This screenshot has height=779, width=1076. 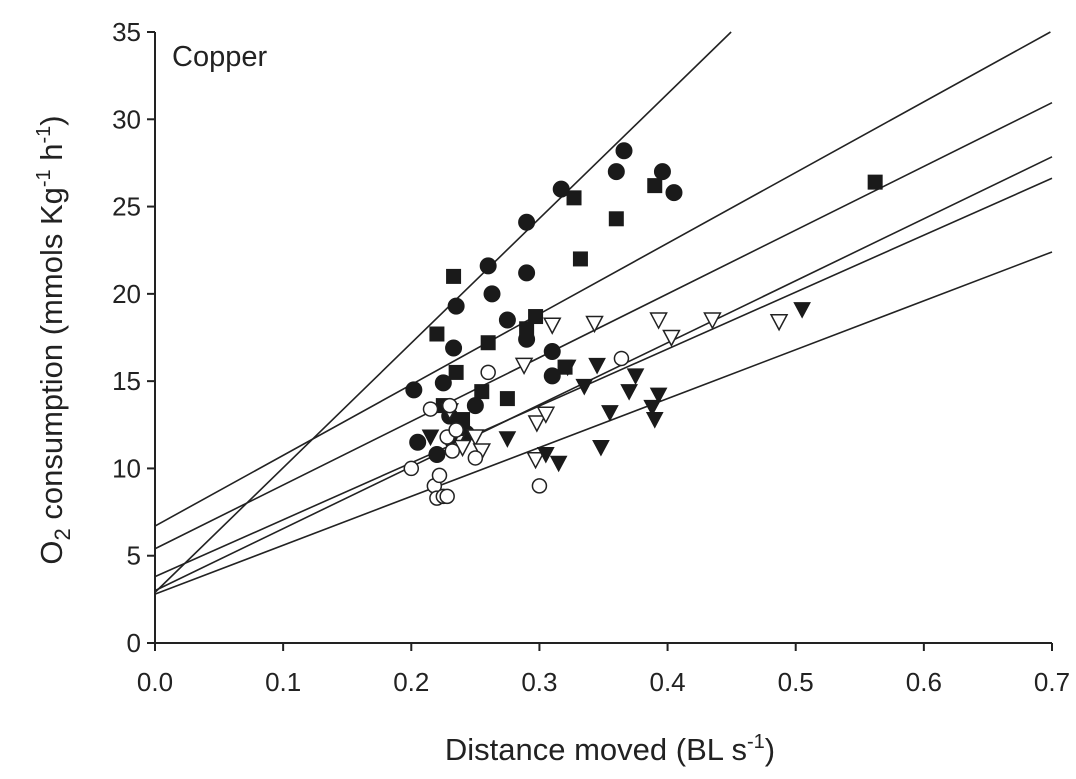 What do you see at coordinates (667, 682) in the screenshot?
I see `x-tick-label: 0.4` at bounding box center [667, 682].